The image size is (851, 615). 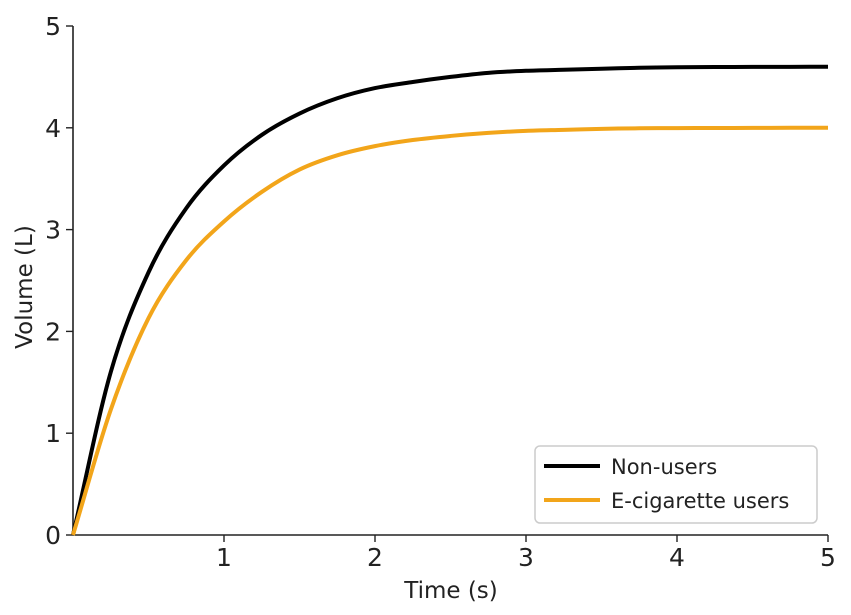 What do you see at coordinates (25, 287) in the screenshot?
I see `y-axis-title: Volume (L)` at bounding box center [25, 287].